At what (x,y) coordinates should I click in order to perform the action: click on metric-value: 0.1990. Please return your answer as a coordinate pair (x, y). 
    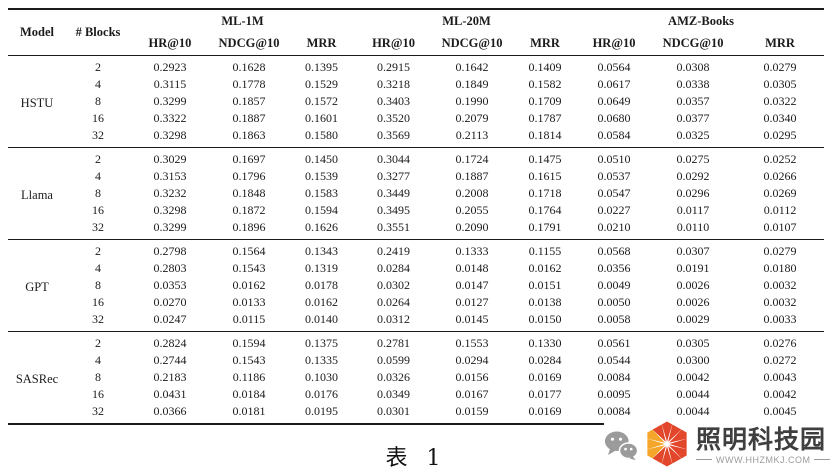
    Looking at the image, I should click on (472, 101).